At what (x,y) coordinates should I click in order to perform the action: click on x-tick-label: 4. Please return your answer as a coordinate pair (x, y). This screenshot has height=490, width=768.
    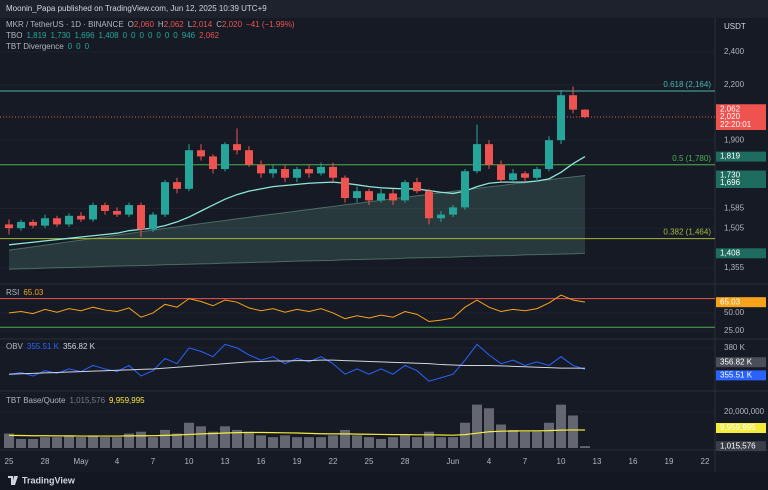
    Looking at the image, I should click on (117, 461).